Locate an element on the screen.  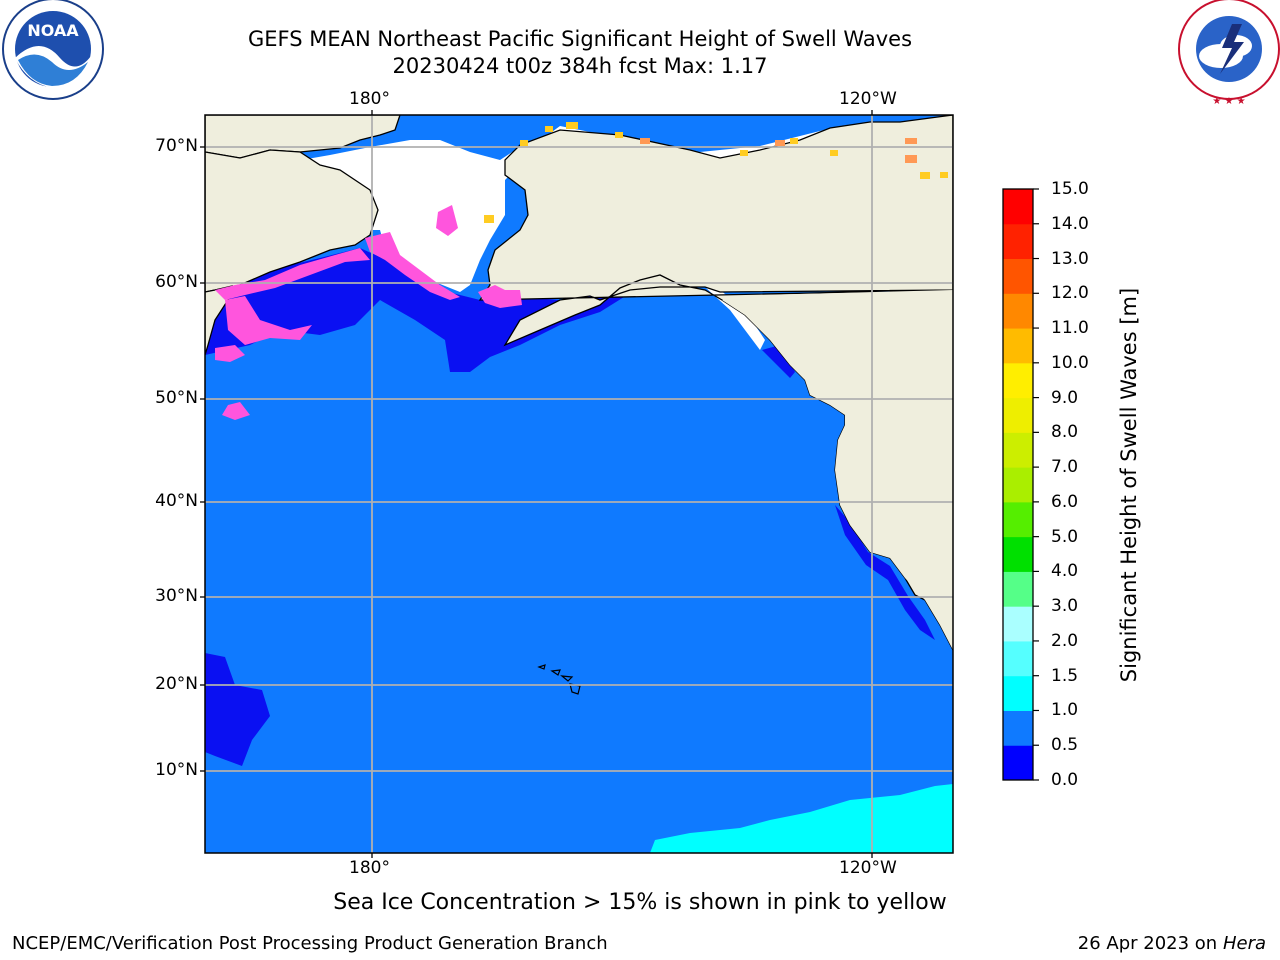
chart-subtitle: 20230424 t00z 384h fcst Max: 1.17 is located at coordinates (580, 66).